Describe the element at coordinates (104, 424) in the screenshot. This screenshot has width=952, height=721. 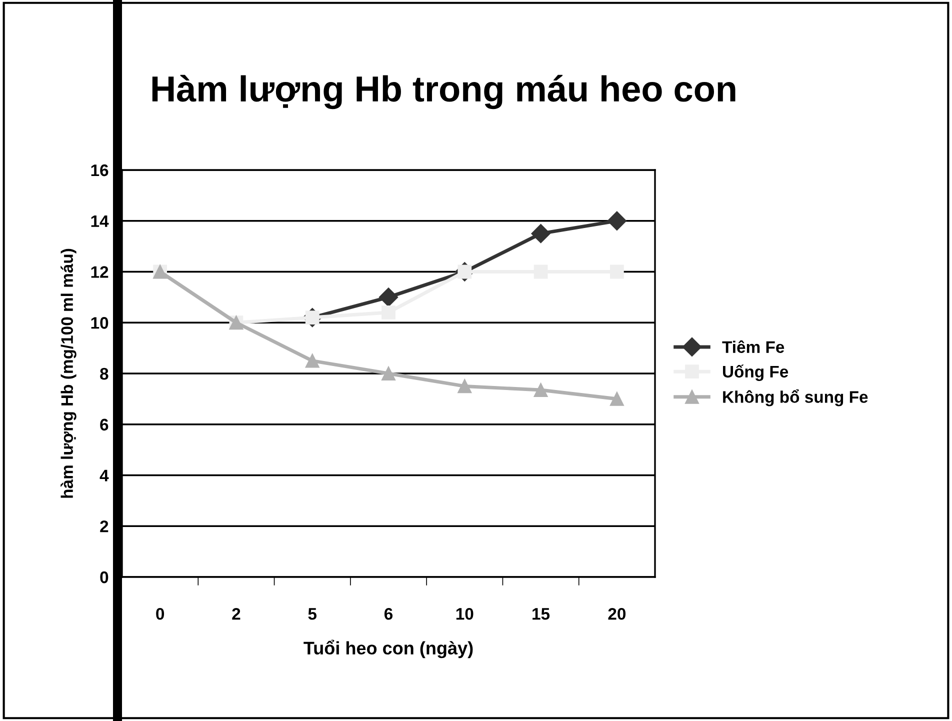
I see `y-tick-label: 6` at that location.